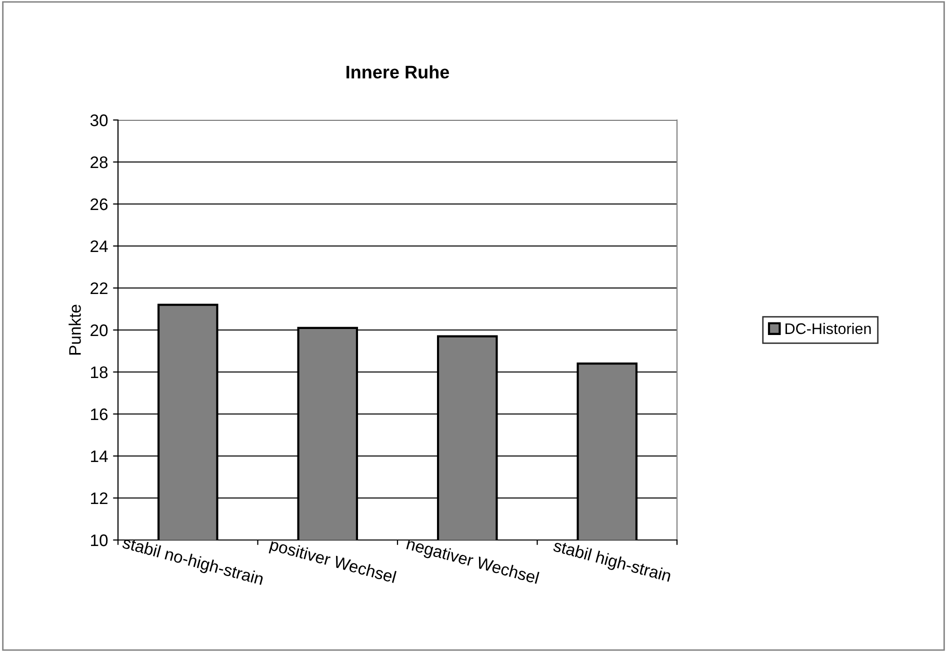  I want to click on y-tick-label: 20, so click(99, 330).